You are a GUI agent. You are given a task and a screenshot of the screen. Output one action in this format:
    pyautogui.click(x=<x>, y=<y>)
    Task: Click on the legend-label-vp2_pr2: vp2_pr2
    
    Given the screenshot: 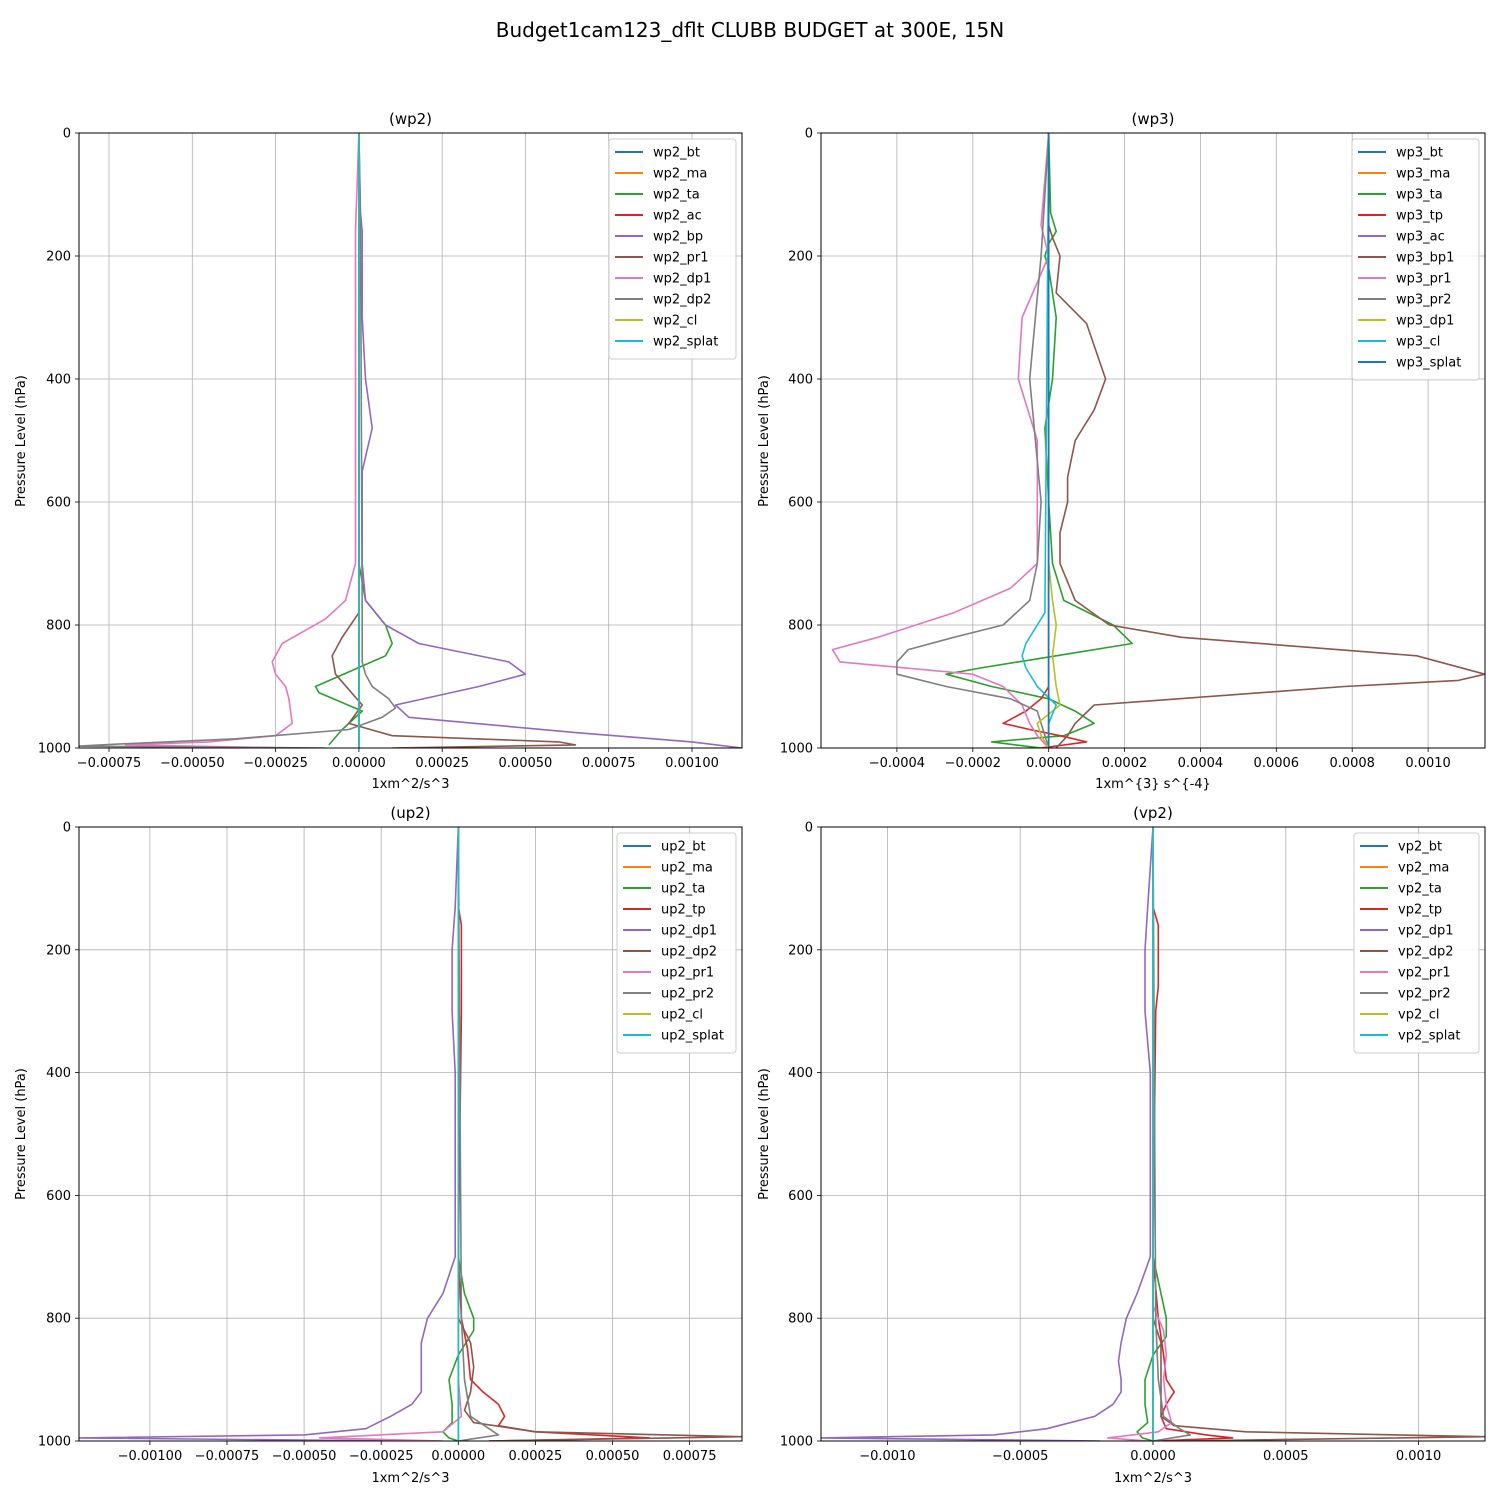 What is the action you would take?
    pyautogui.click(x=1424, y=994)
    